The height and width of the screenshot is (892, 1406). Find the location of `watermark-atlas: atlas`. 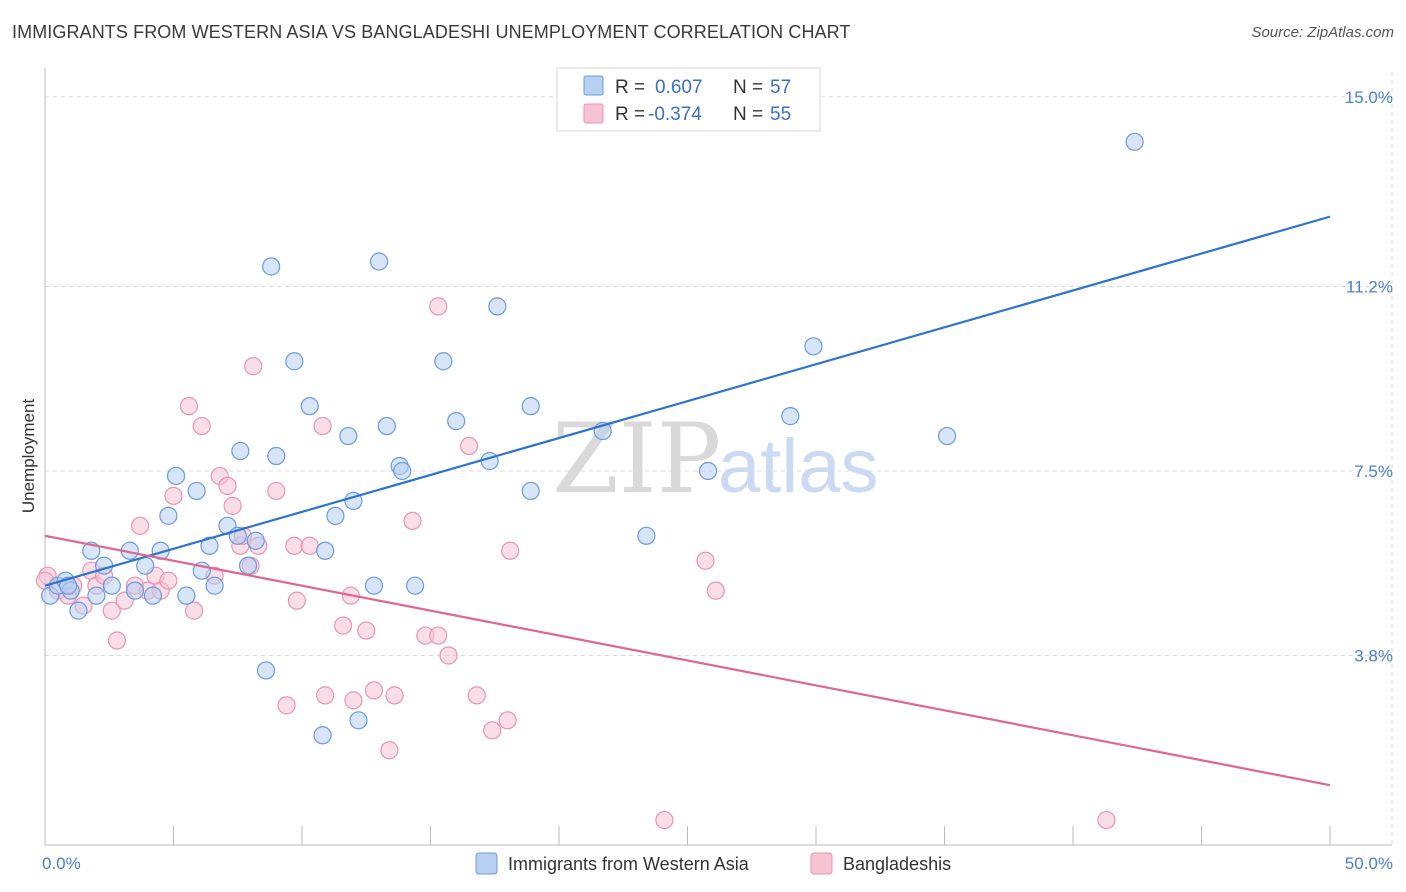

watermark-atlas: atlas is located at coordinates (798, 466).